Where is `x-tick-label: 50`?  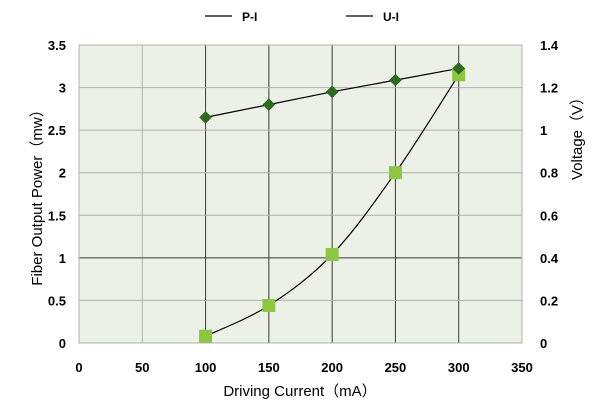
x-tick-label: 50 is located at coordinates (142, 367).